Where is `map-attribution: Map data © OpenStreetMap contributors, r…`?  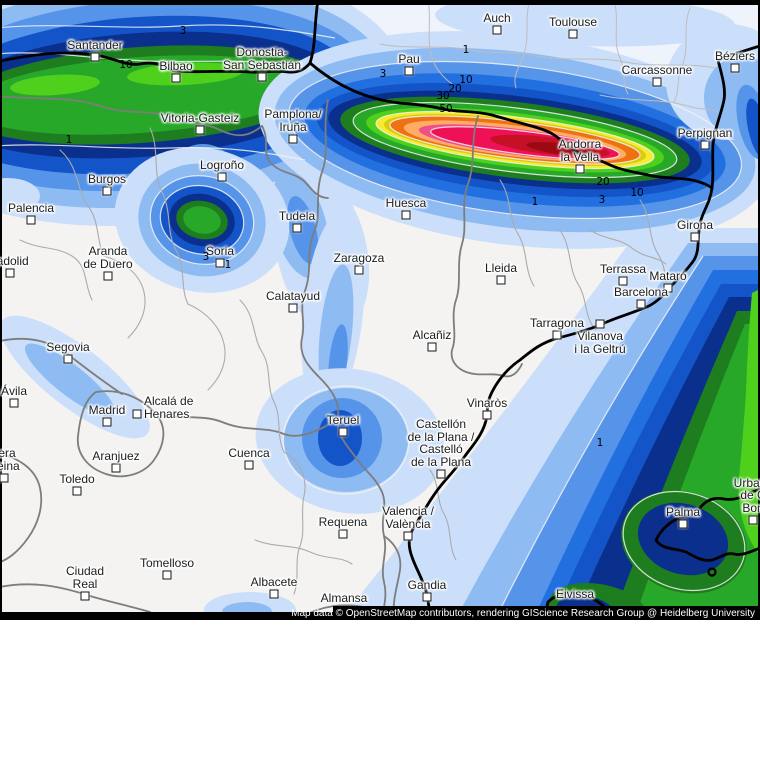 map-attribution: Map data © OpenStreetMap contributors, r… is located at coordinates (523, 613).